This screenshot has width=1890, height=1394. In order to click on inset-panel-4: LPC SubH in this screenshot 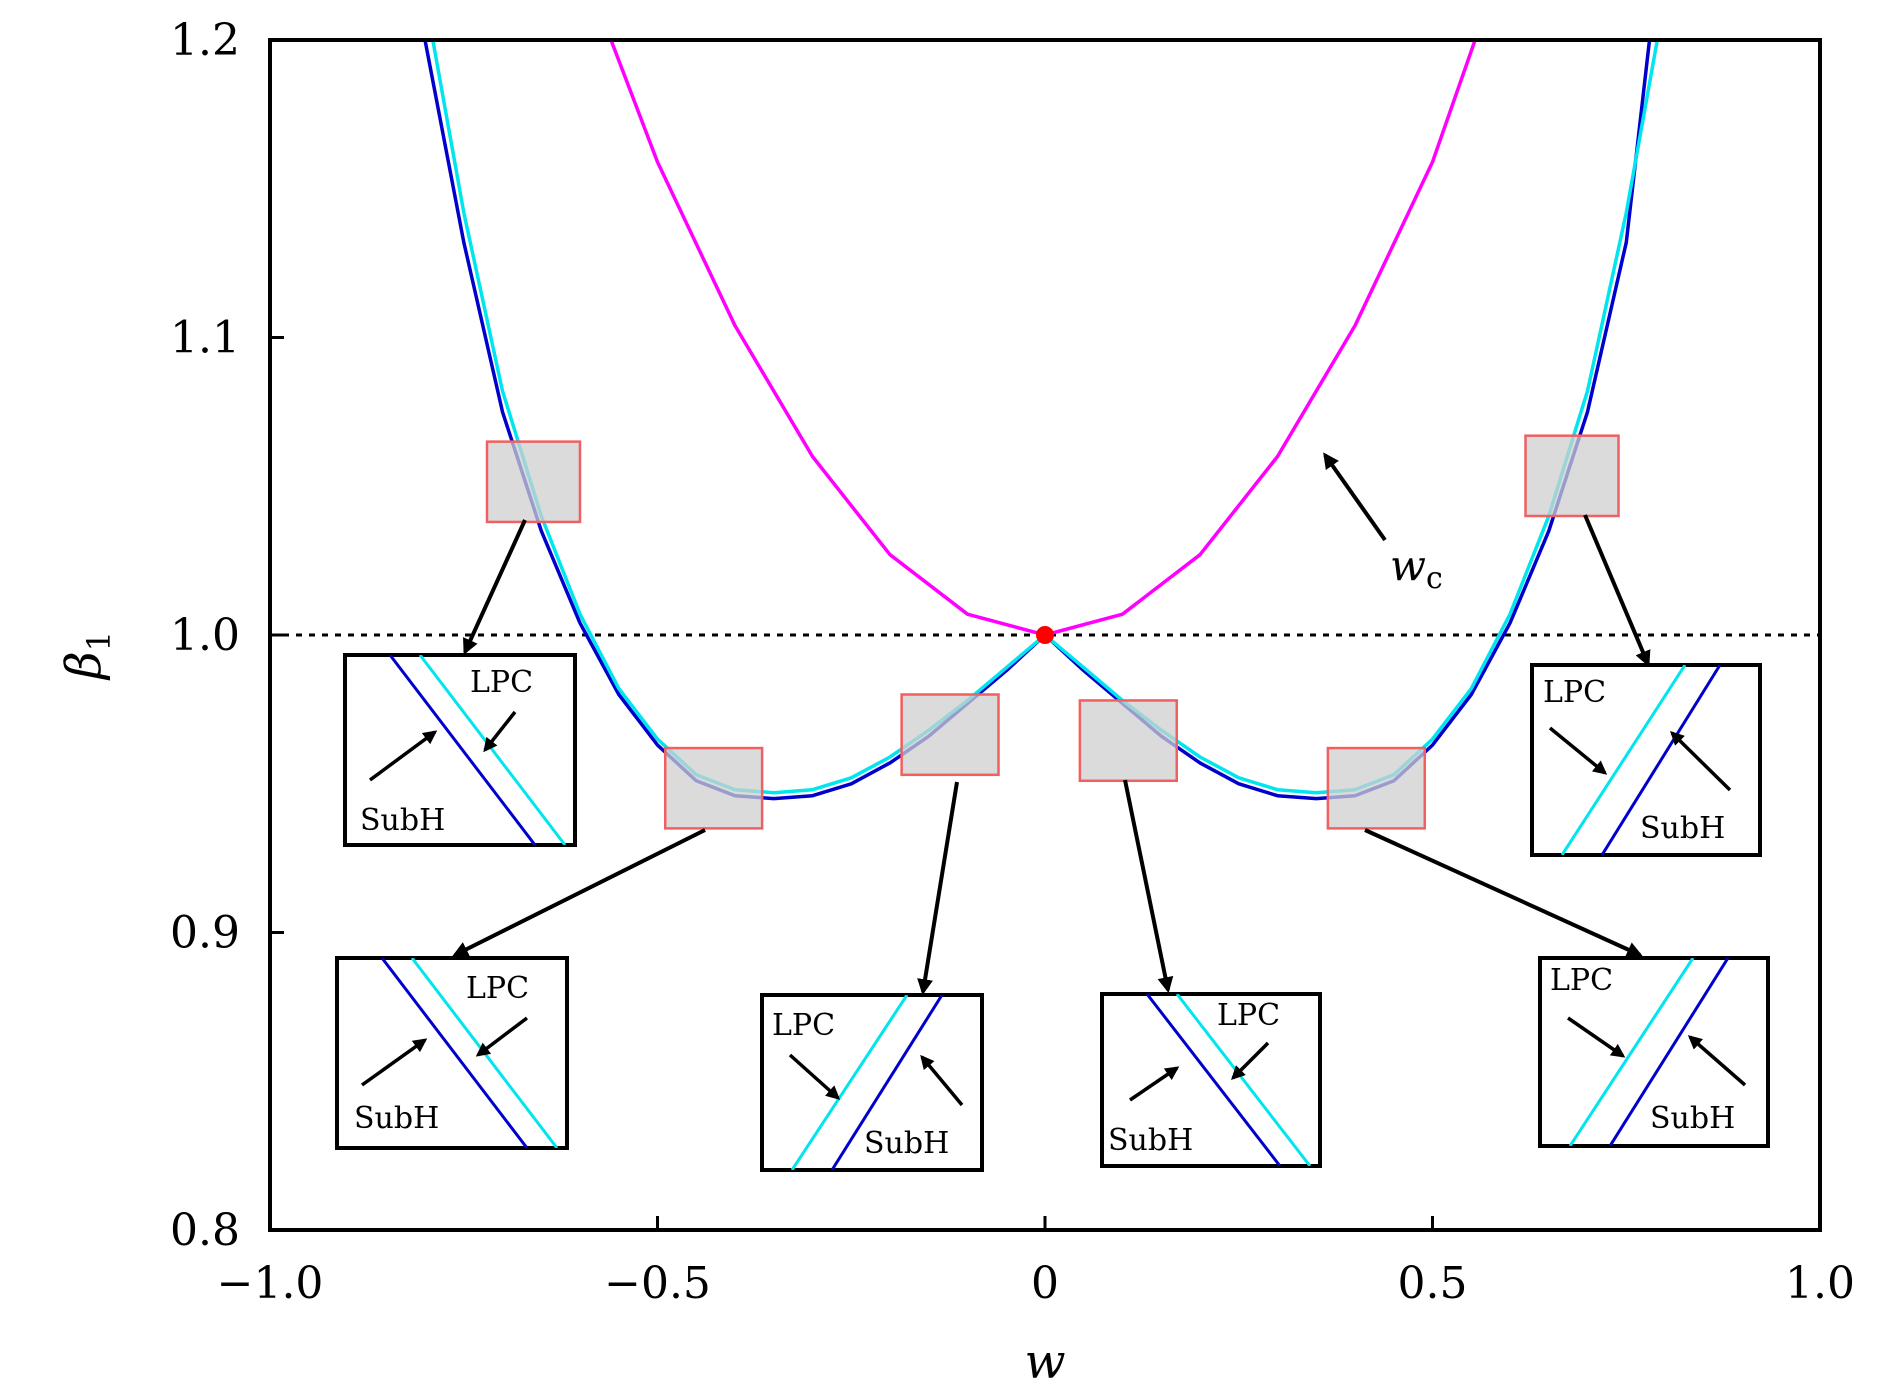, I will do `click(1567, 988)`.